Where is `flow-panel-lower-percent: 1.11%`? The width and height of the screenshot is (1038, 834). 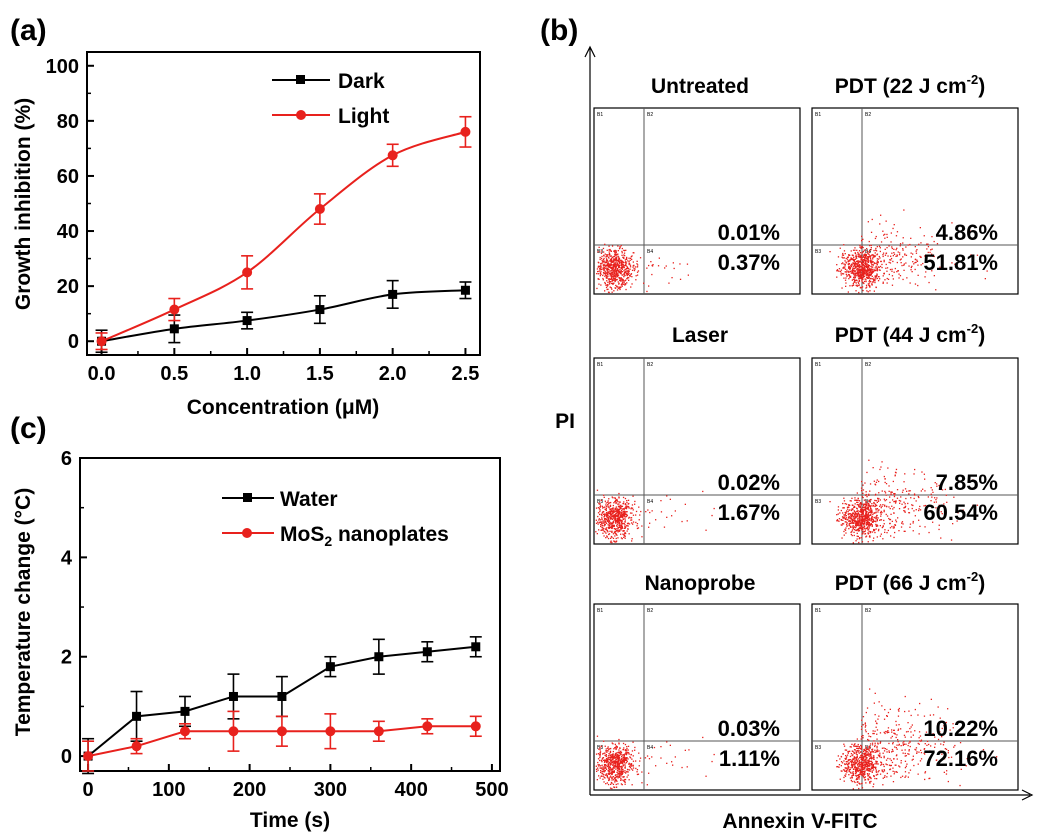 flow-panel-lower-percent: 1.11% is located at coordinates (749, 758).